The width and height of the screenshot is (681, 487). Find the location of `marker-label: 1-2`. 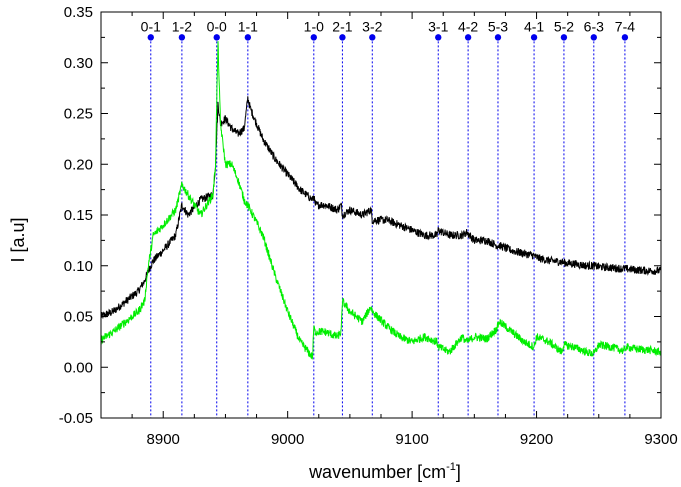

marker-label: 1-2 is located at coordinates (182, 26).